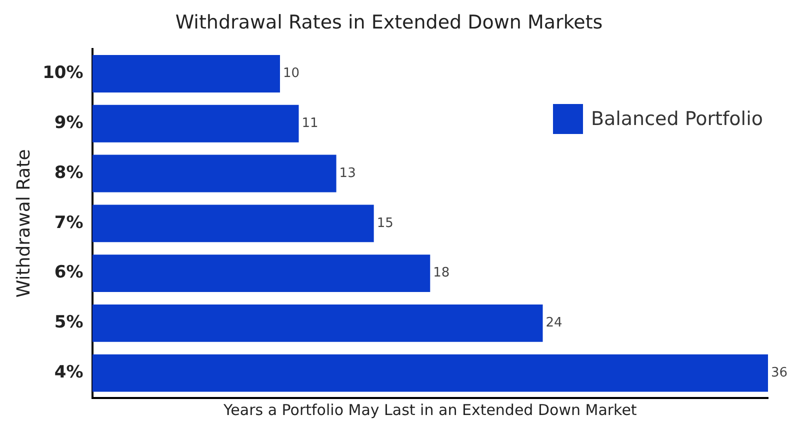 The height and width of the screenshot is (424, 798). What do you see at coordinates (429, 409) in the screenshot?
I see `x-axis-title: Years a Portfolio May Last in an Extended Down Market` at bounding box center [429, 409].